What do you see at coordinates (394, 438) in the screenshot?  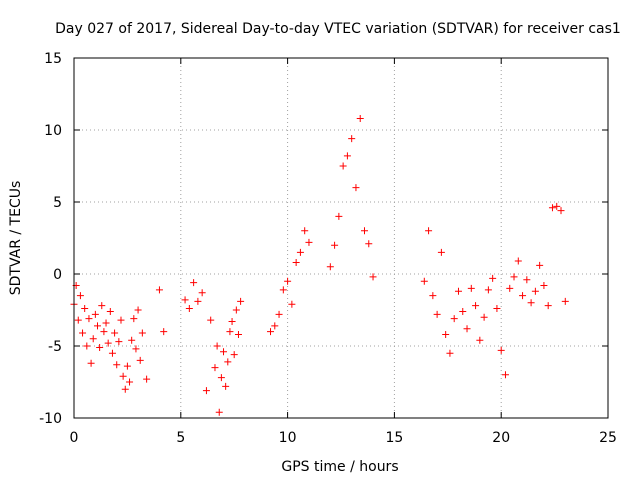 I see `x-tick-label: 15` at bounding box center [394, 438].